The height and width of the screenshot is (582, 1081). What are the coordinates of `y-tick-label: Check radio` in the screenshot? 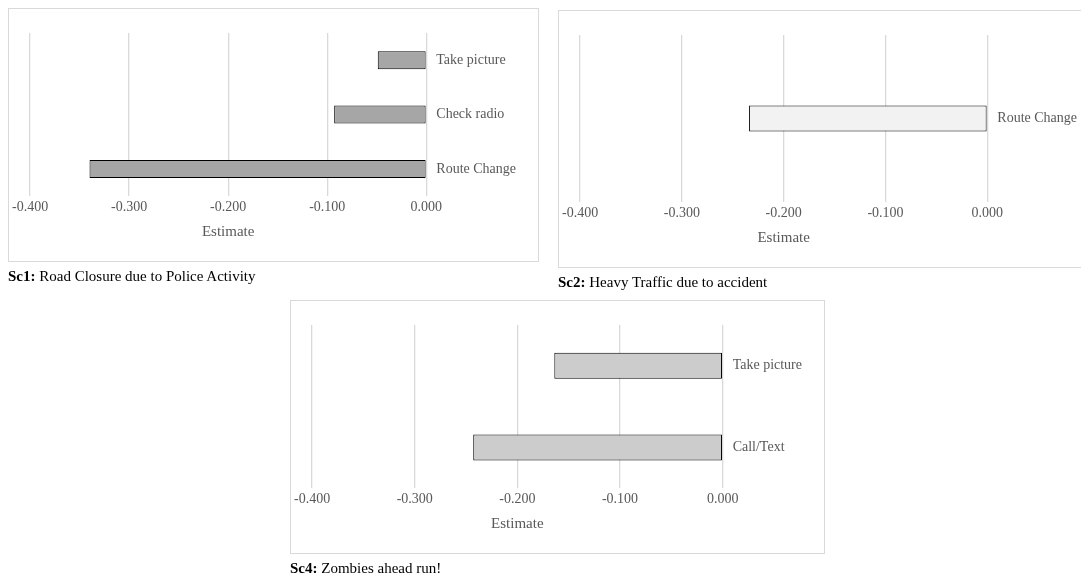 It's located at (470, 114).